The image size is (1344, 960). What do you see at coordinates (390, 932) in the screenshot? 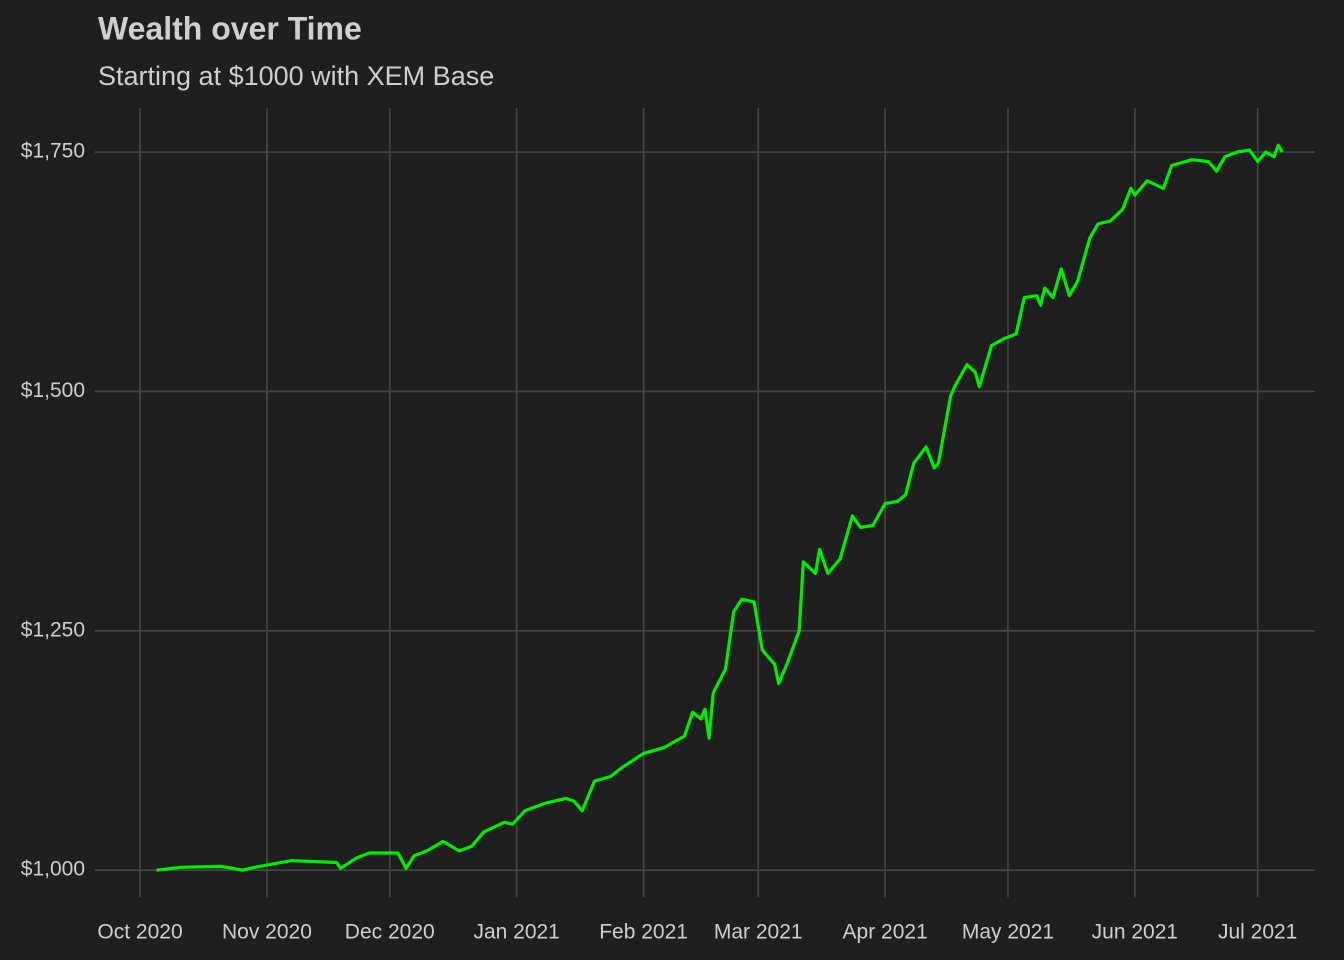
I see `x-tick-label: Dec 2020` at bounding box center [390, 932].